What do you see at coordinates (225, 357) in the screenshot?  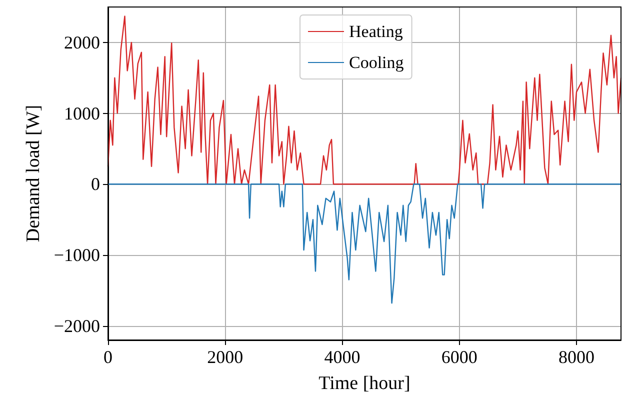 I see `x-tick-label: 2000` at bounding box center [225, 357].